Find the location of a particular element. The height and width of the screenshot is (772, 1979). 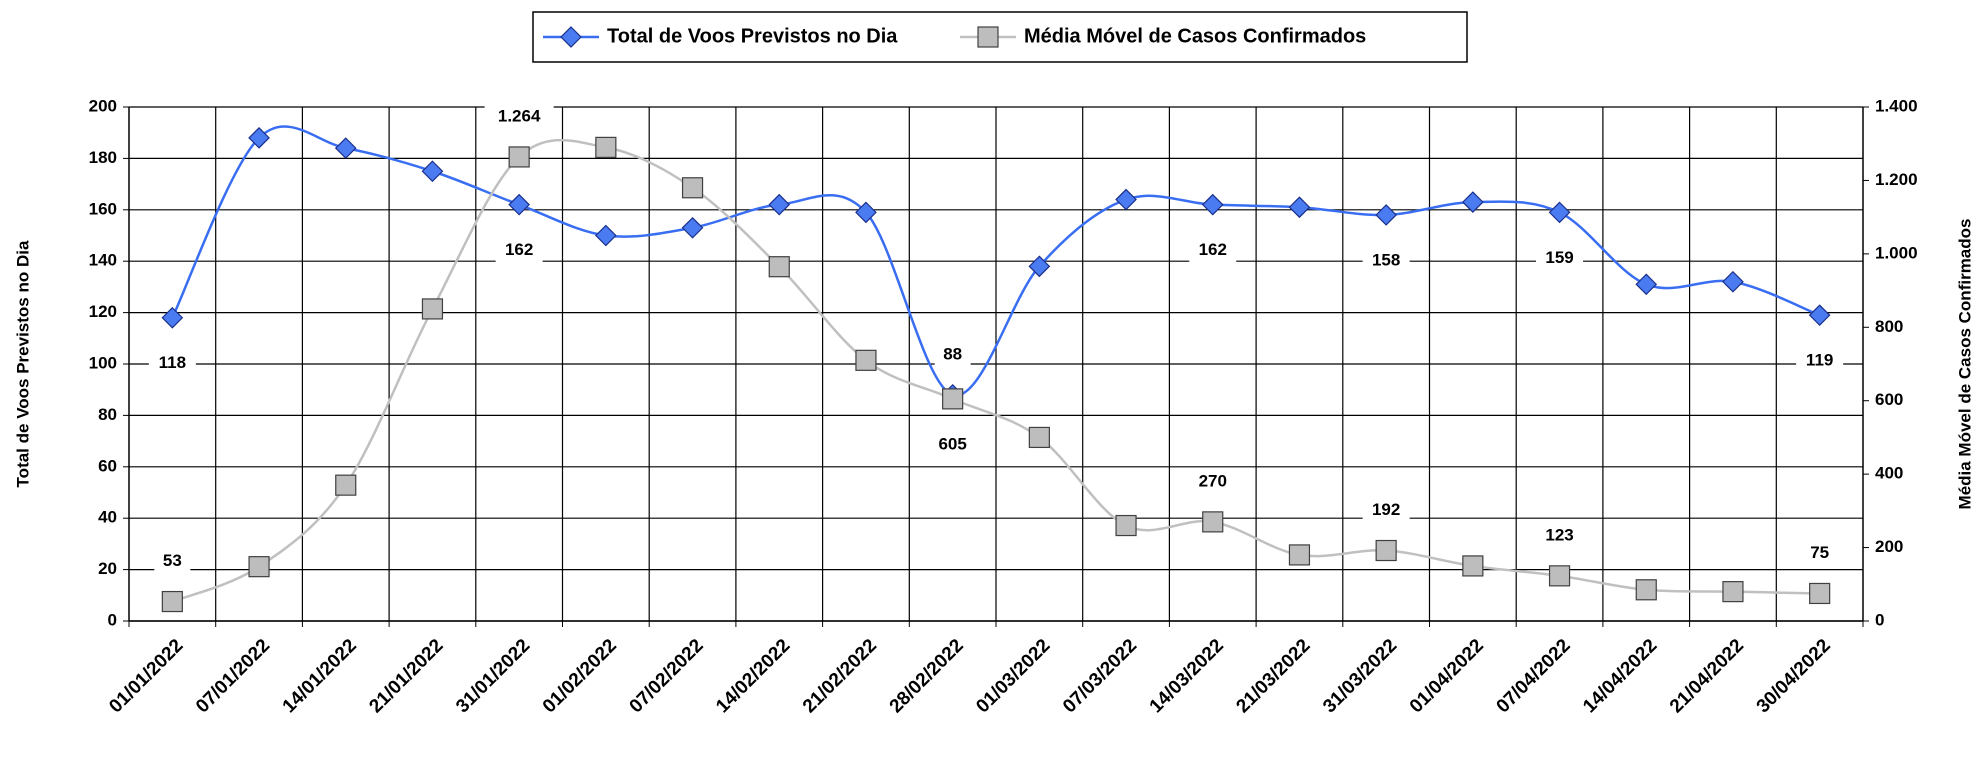

y-tick-label: 200 is located at coordinates (103, 105).